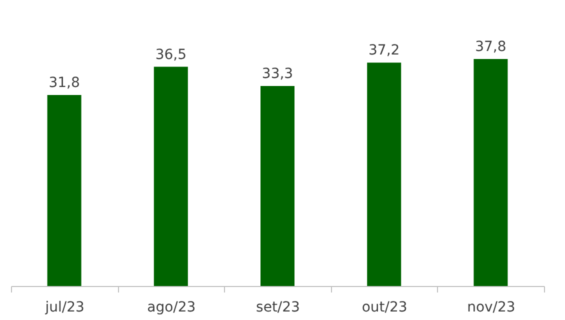 The image size is (565, 320). Describe the element at coordinates (490, 47) in the screenshot. I see `data-label: 37,8` at that location.